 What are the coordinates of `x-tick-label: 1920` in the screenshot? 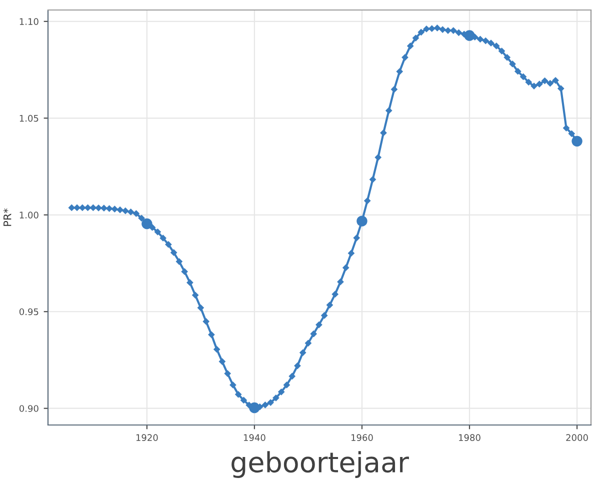 It's located at (147, 438).